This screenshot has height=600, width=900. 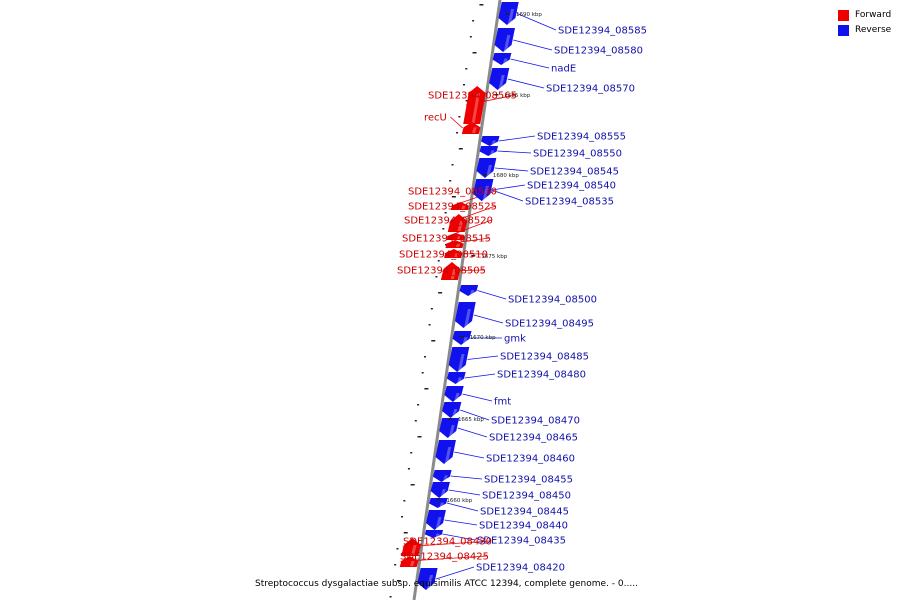 What do you see at coordinates (471, 420) in the screenshot?
I see `scale-label: 1665 kbp` at bounding box center [471, 420].